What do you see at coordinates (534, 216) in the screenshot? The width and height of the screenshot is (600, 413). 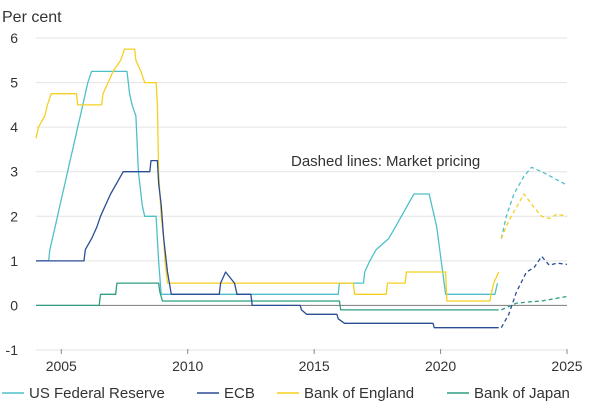 I see `market-pricing-line-bank-of-england` at bounding box center [534, 216].